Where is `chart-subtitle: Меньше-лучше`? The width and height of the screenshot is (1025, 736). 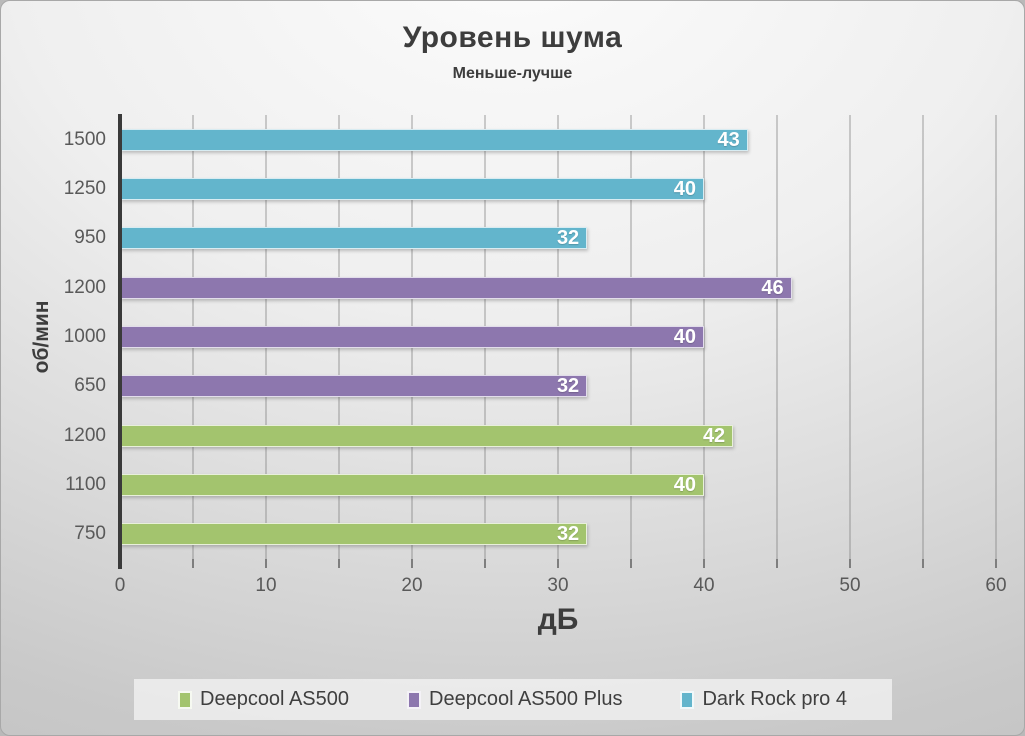 chart-subtitle: Меньше-лучше is located at coordinates (512, 73).